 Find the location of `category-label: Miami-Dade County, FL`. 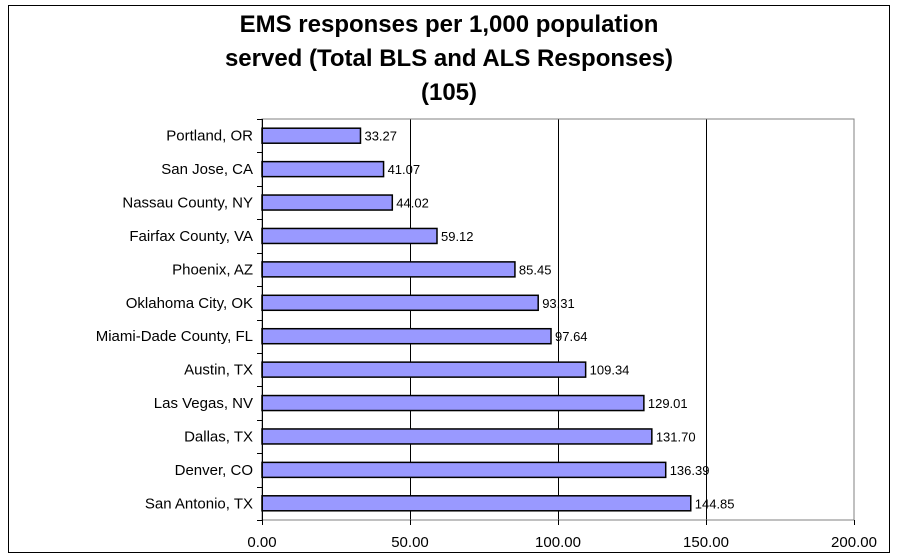

category-label: Miami-Dade County, FL is located at coordinates (174, 336).